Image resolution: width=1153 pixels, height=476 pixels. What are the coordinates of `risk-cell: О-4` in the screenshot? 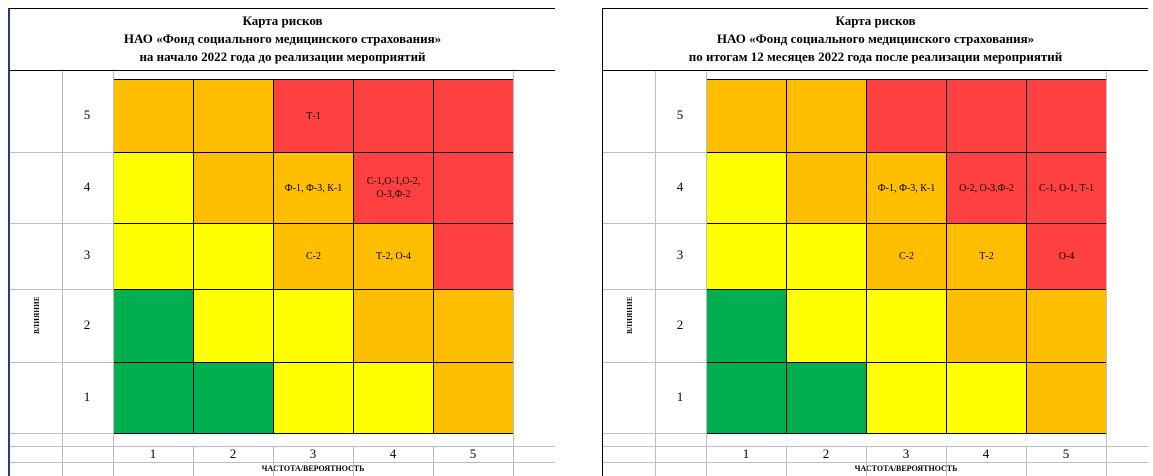 It's located at (1067, 257).